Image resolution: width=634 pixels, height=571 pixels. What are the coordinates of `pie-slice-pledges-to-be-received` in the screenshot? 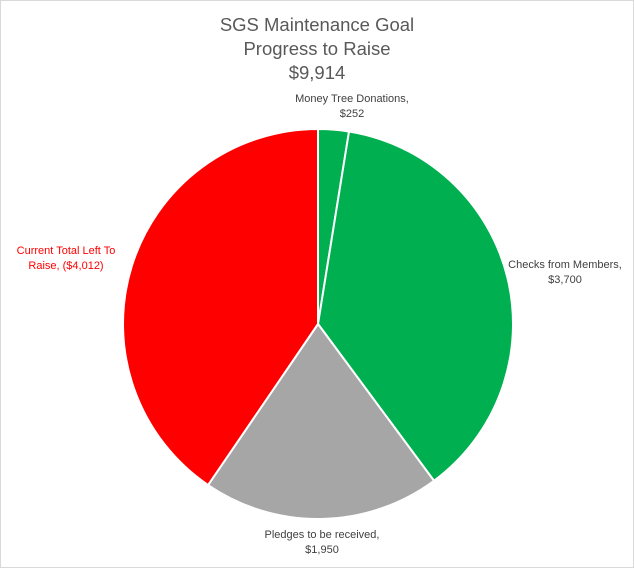 It's located at (321, 421).